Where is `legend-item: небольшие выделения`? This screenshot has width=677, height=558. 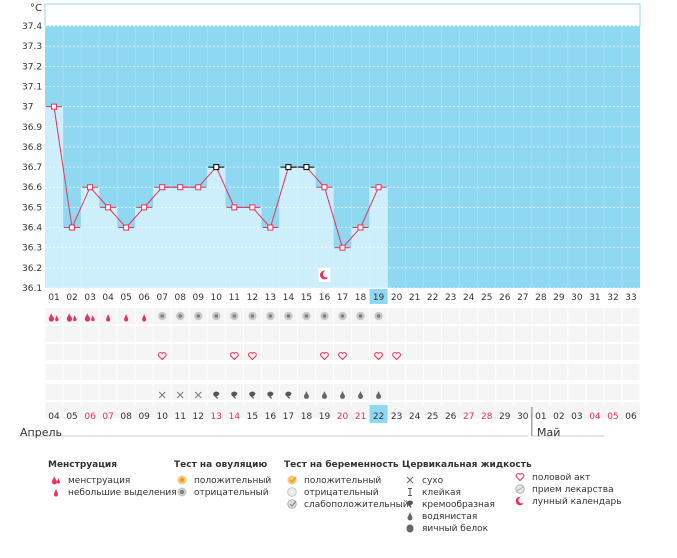
legend-item: небольшие выделения is located at coordinates (112, 493).